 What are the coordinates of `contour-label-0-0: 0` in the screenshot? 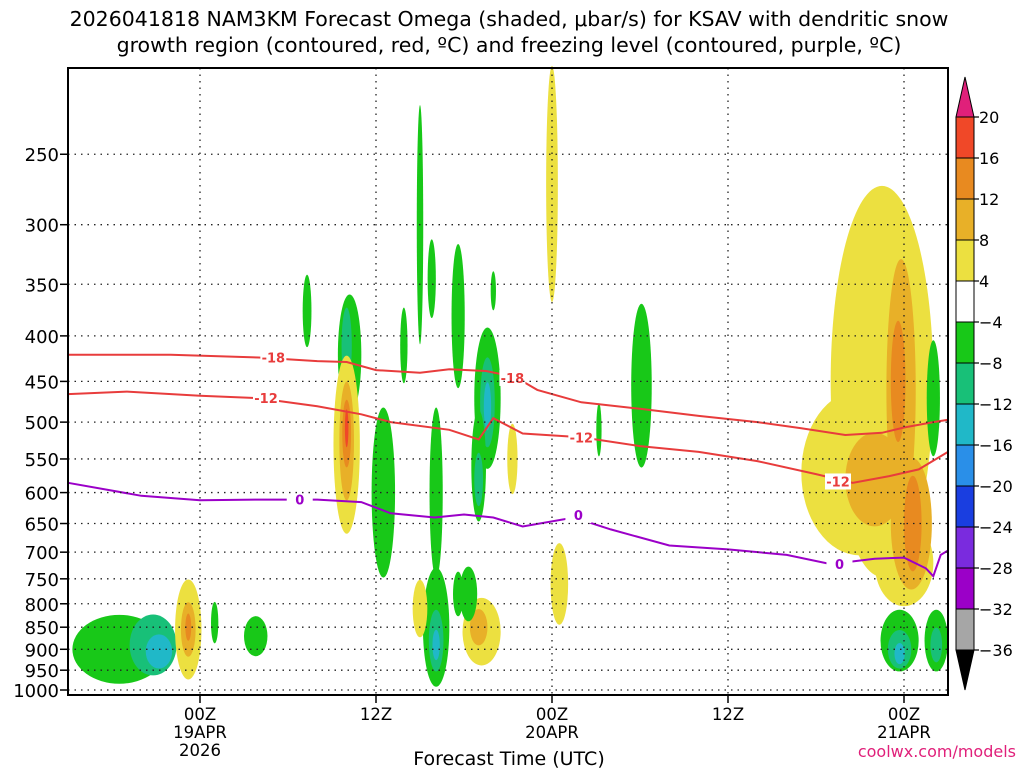 It's located at (299, 501).